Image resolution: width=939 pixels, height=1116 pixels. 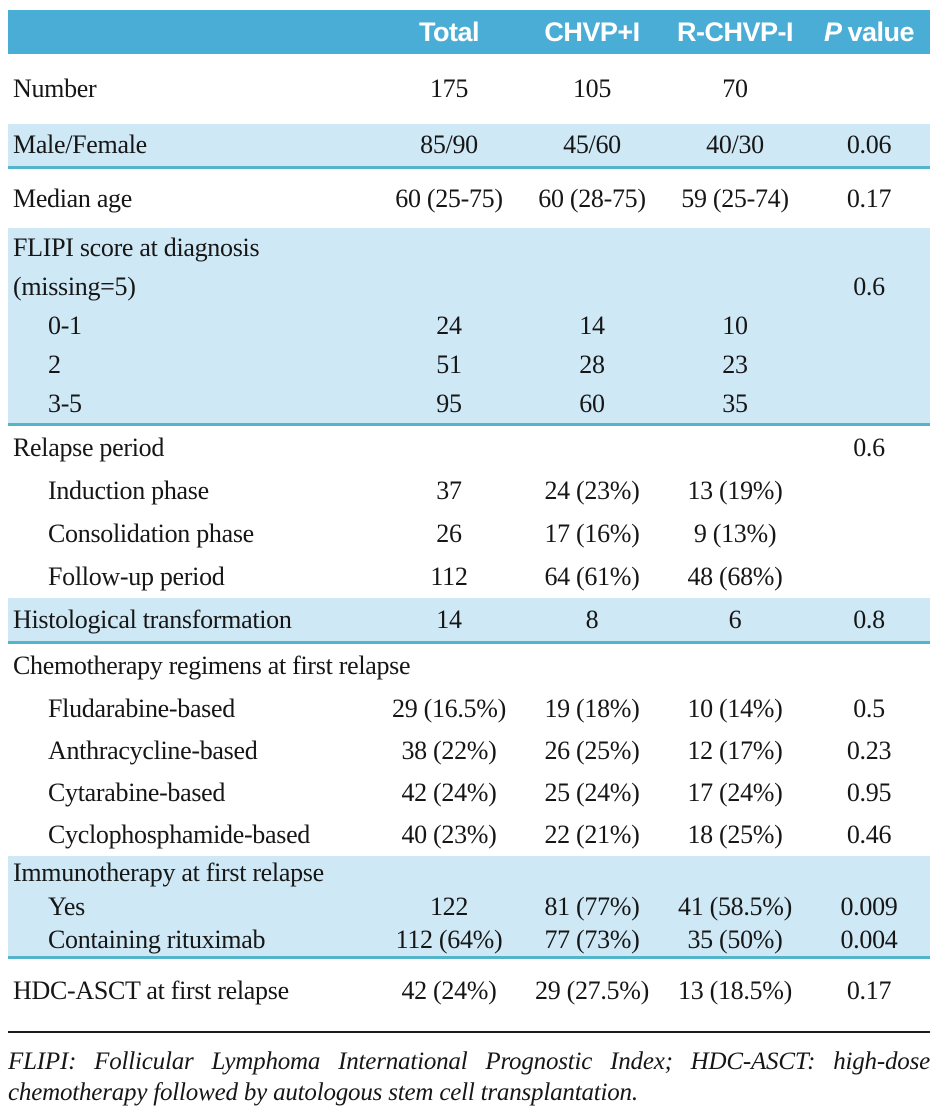 What do you see at coordinates (469, 364) in the screenshot?
I see `table-row-flipi-2: 2 51 28 23` at bounding box center [469, 364].